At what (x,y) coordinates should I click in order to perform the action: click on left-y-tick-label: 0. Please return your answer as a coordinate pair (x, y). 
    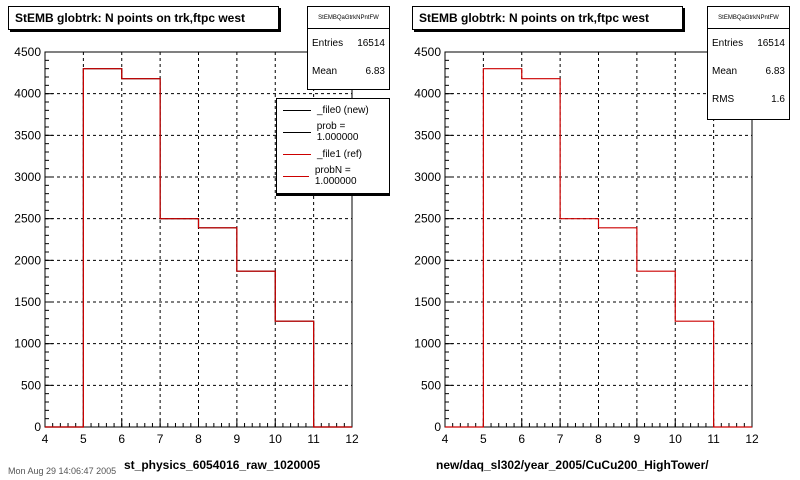
    Looking at the image, I should click on (37, 427).